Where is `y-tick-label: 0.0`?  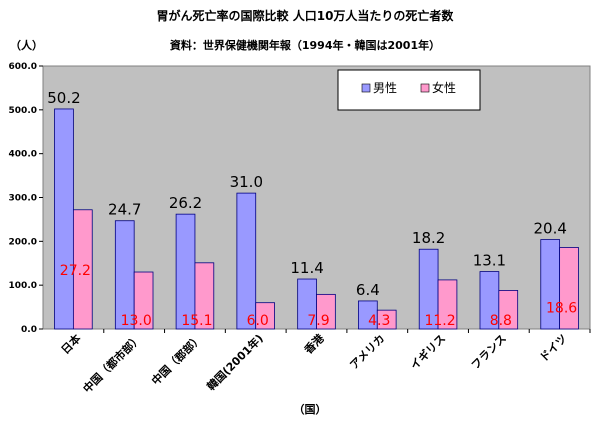
y-tick-label: 0.0 is located at coordinates (29, 330).